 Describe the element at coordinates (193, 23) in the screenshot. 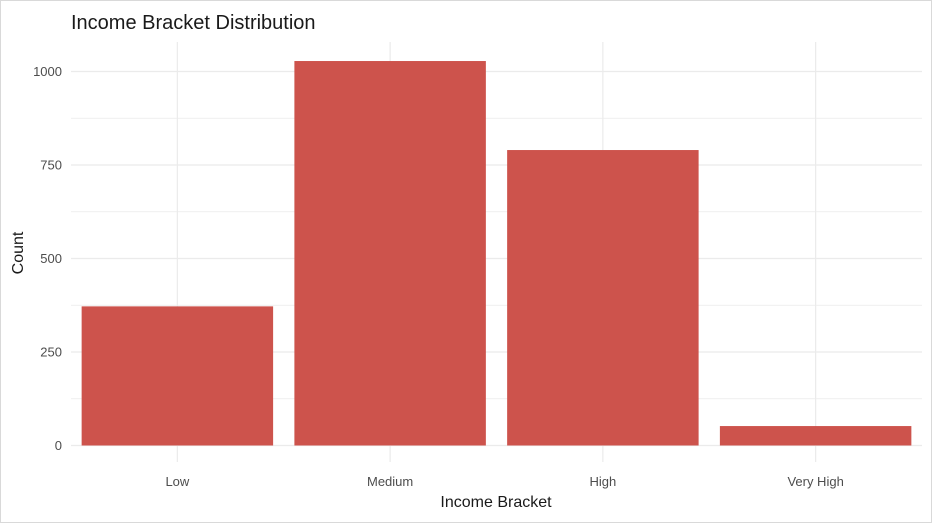

I see `chart-title: Income Bracket Distribution` at that location.